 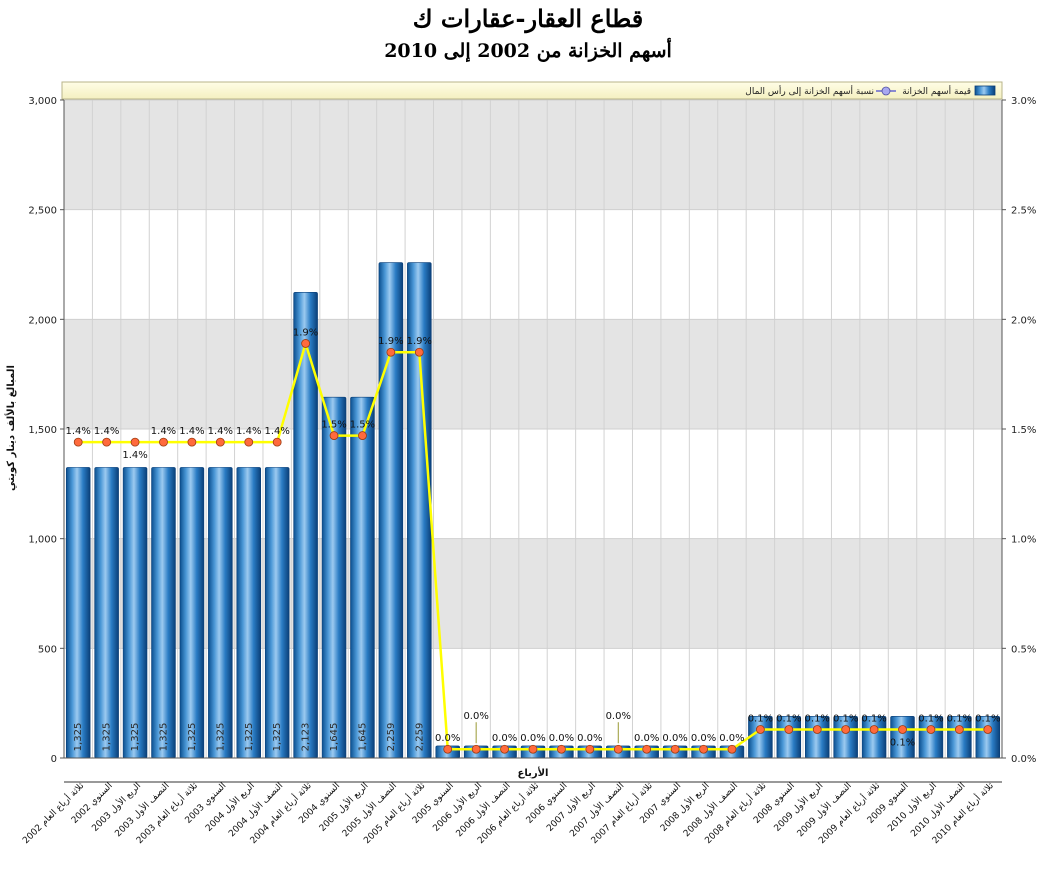 What do you see at coordinates (230, 807) in the screenshot?
I see `x-tick-label: الربع الأول 2004` at bounding box center [230, 807].